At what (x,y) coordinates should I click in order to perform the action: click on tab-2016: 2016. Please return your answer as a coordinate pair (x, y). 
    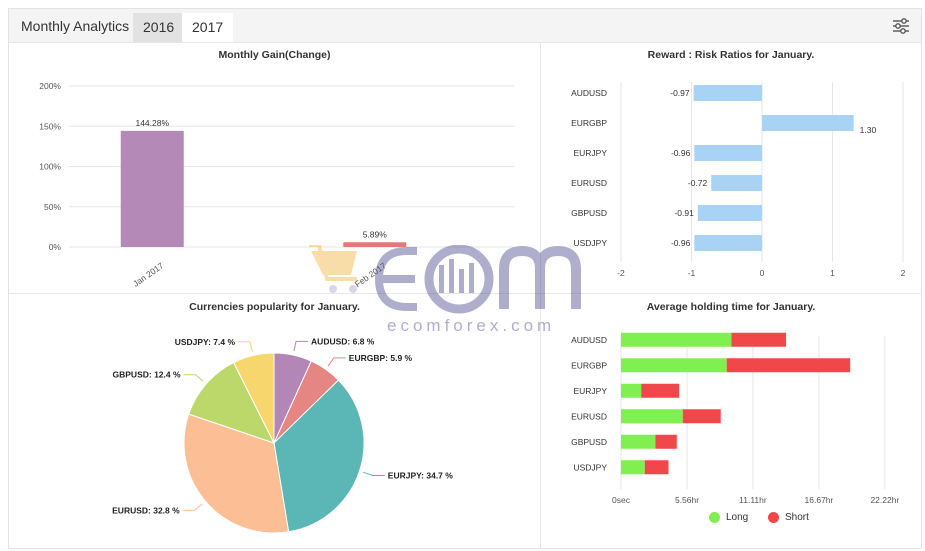
    Looking at the image, I should click on (159, 27).